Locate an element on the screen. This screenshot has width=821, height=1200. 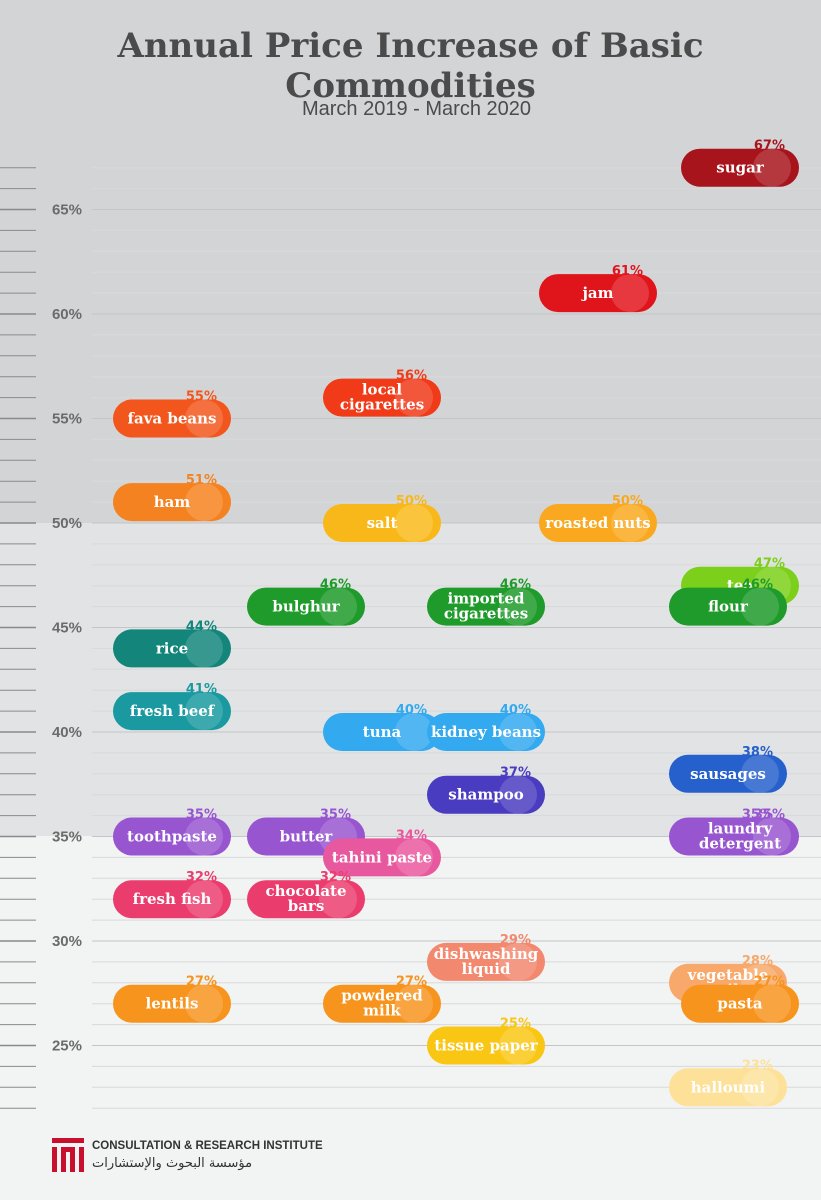
value-label: 41% is located at coordinates (201, 689).